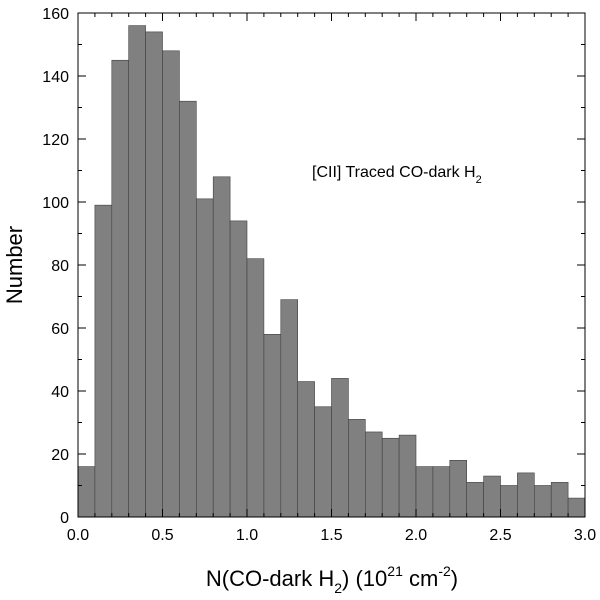 The width and height of the screenshot is (600, 600). I want to click on y-tick-label: 40, so click(60, 392).